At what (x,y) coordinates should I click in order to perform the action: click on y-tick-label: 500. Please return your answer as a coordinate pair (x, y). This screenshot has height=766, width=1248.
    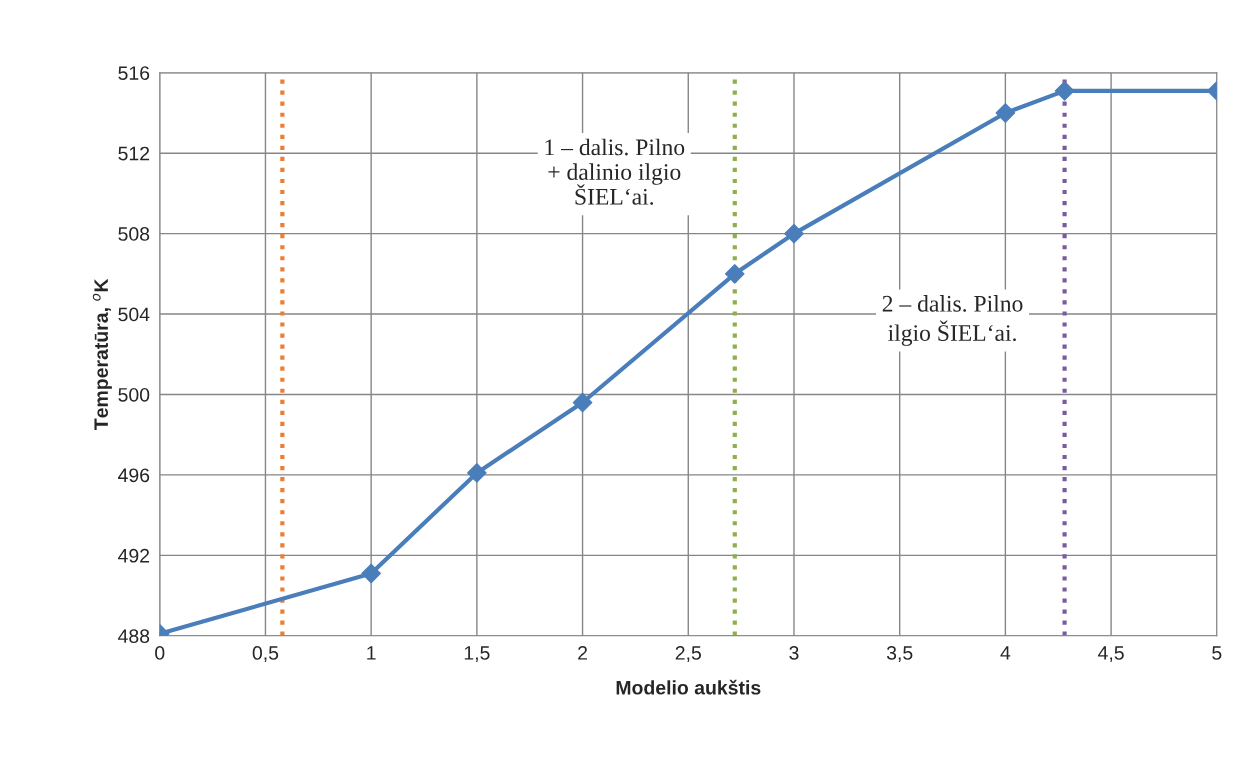
    Looking at the image, I should click on (134, 394).